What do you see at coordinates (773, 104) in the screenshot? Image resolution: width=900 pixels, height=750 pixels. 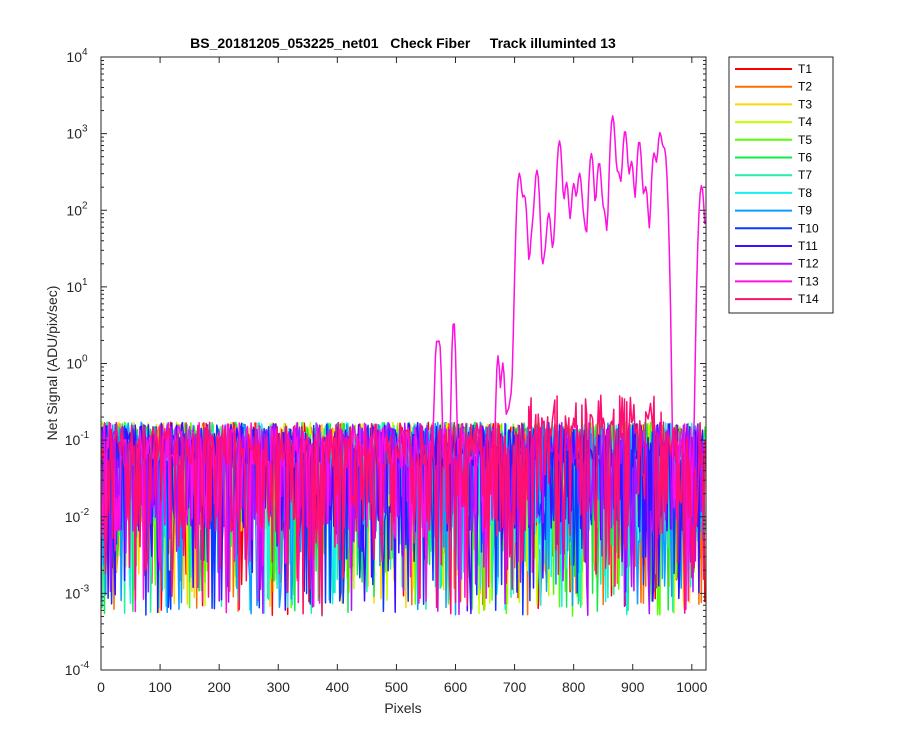 I see `legend-entry-t3: T3` at bounding box center [773, 104].